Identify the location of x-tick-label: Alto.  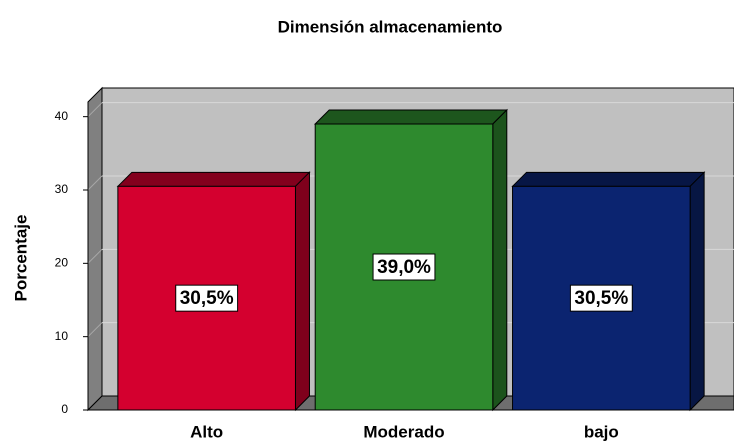
(206, 431).